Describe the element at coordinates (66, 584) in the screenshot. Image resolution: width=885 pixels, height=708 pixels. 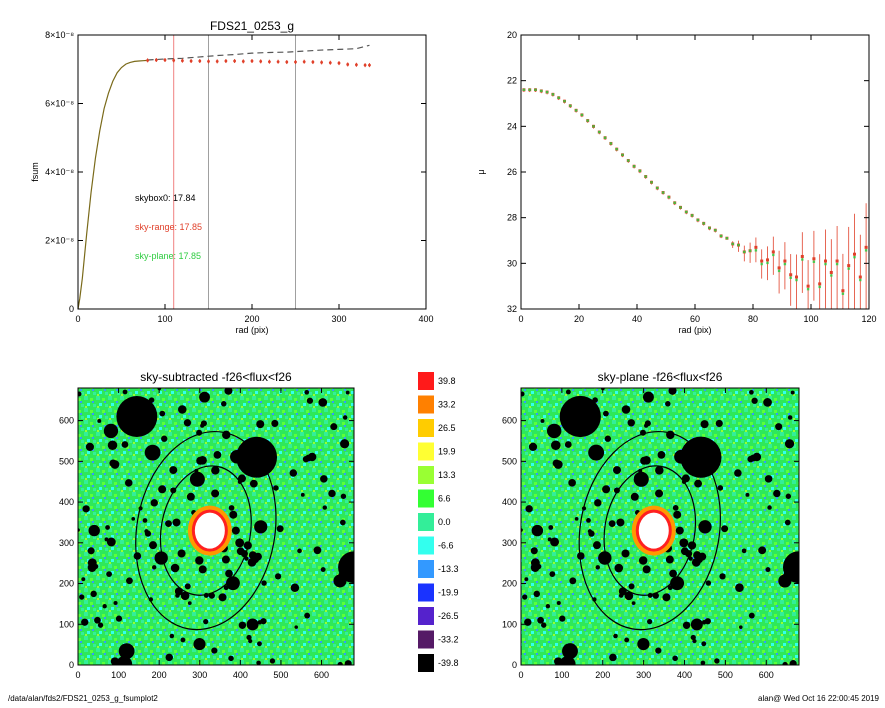
I see `y-tick-label: 200` at that location.